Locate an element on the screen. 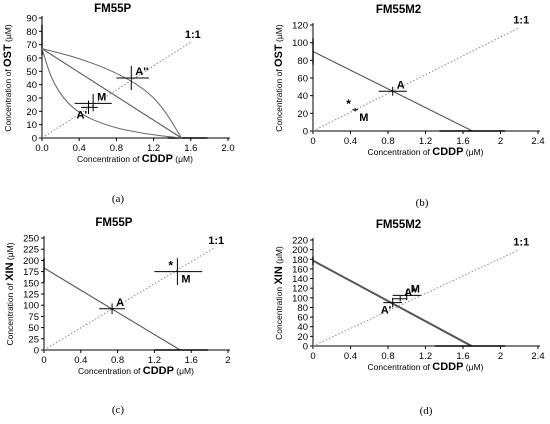  data-point-M: M is located at coordinates (93, 101).